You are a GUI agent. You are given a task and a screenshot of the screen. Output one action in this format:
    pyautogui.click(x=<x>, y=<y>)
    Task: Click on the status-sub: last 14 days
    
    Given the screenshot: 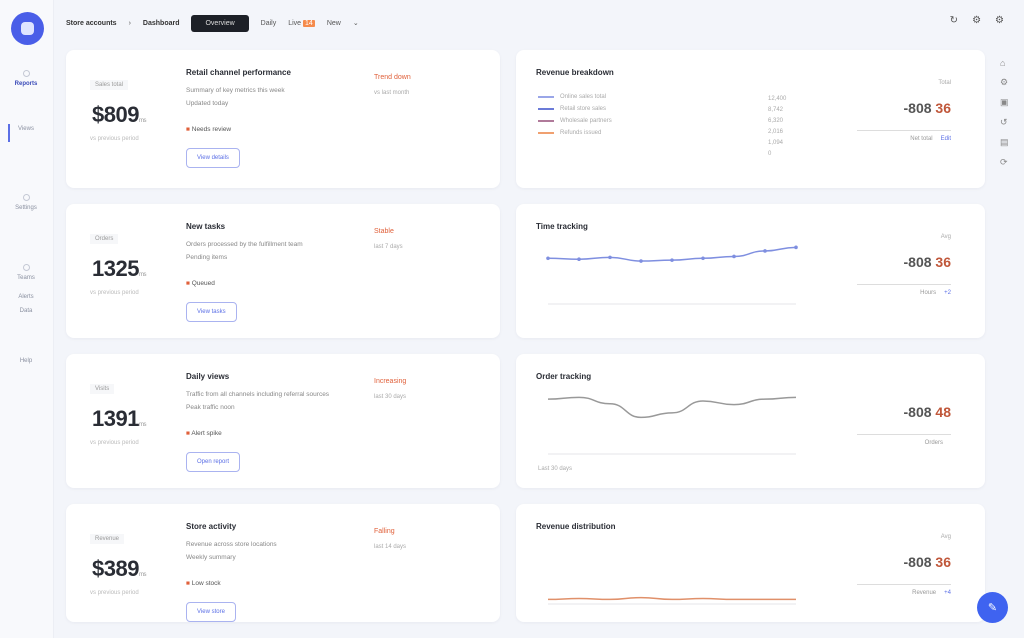 What is the action you would take?
    pyautogui.click(x=390, y=547)
    